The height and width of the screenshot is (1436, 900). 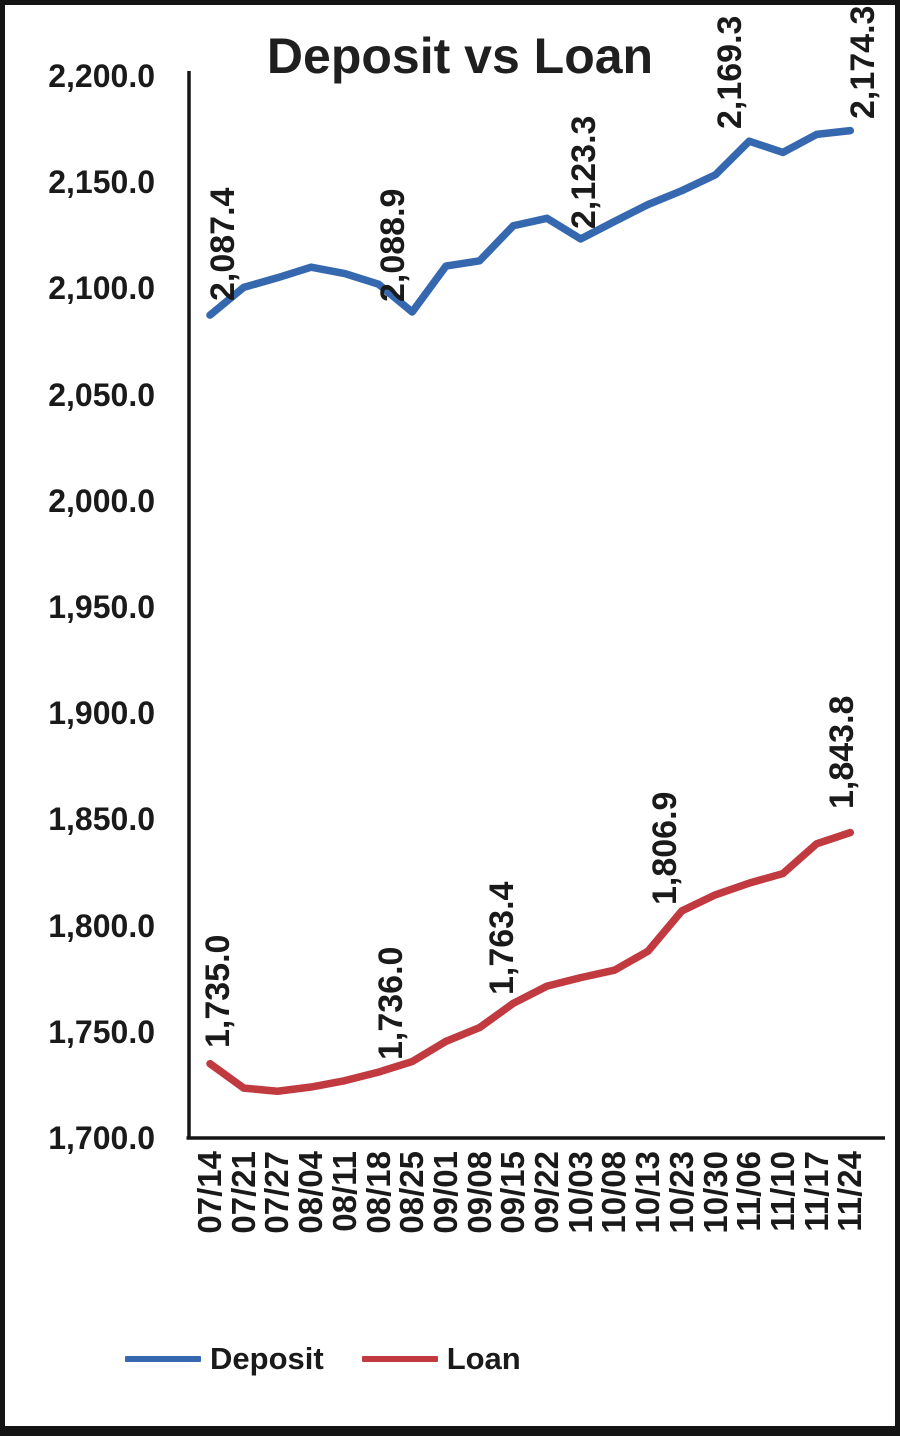 I want to click on loan-line-swatch, so click(x=399, y=1359).